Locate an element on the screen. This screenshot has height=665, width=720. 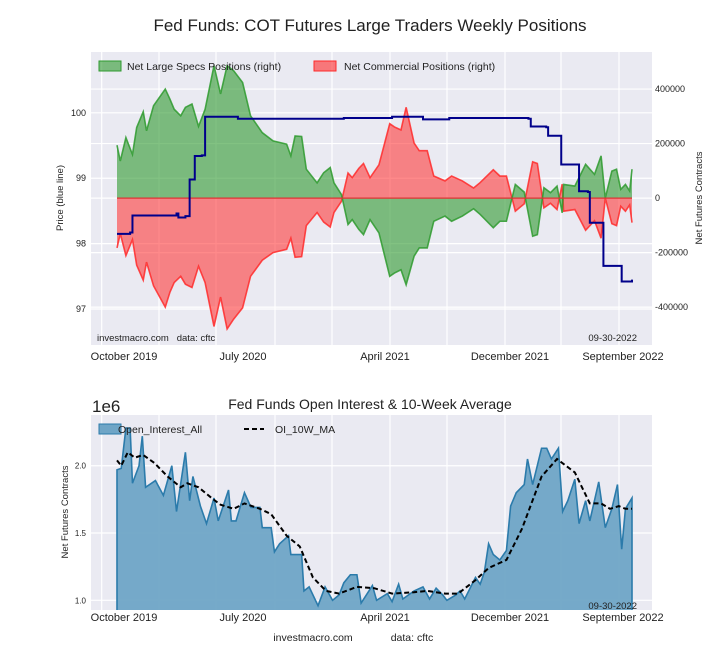
top-left-axis-ticks: 97 98 99 100 is located at coordinates (78, 211).